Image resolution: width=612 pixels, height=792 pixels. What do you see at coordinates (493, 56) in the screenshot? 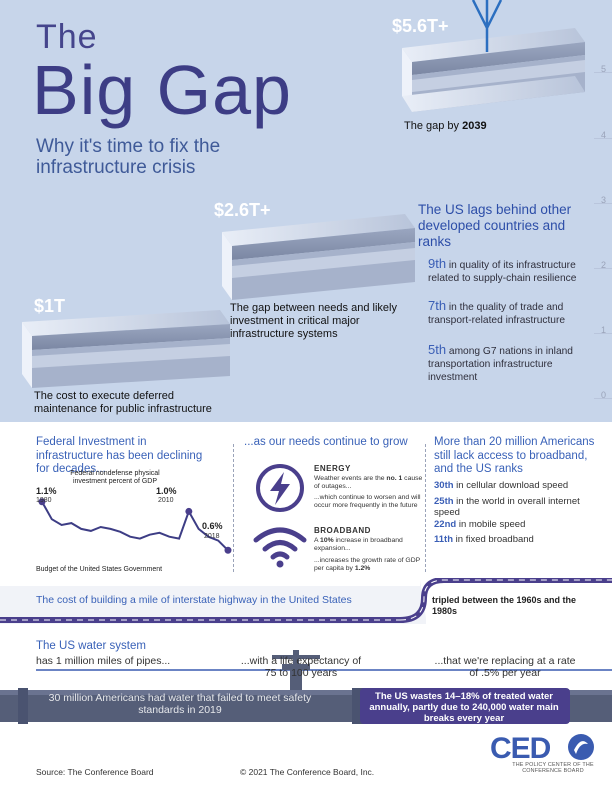
I see `beam-5-6t` at bounding box center [493, 56].